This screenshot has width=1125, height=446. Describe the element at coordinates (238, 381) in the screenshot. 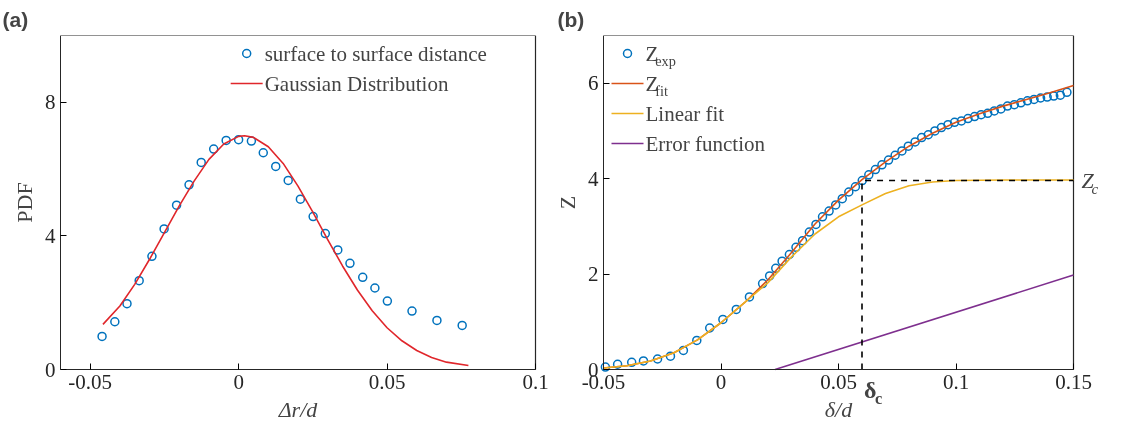

I see `x-tick-label: 0` at that location.